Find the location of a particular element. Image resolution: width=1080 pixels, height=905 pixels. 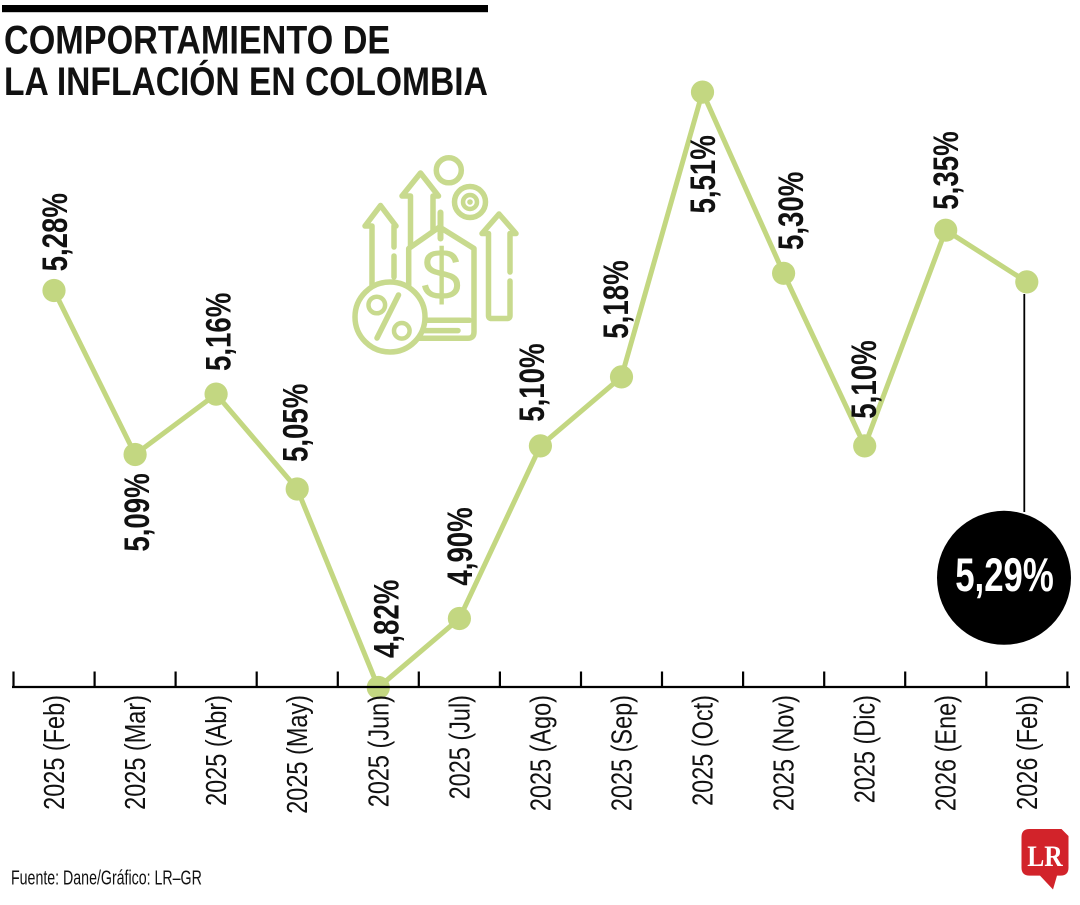

svg-text: 2025 (Nov) is located at coordinates (783, 753).